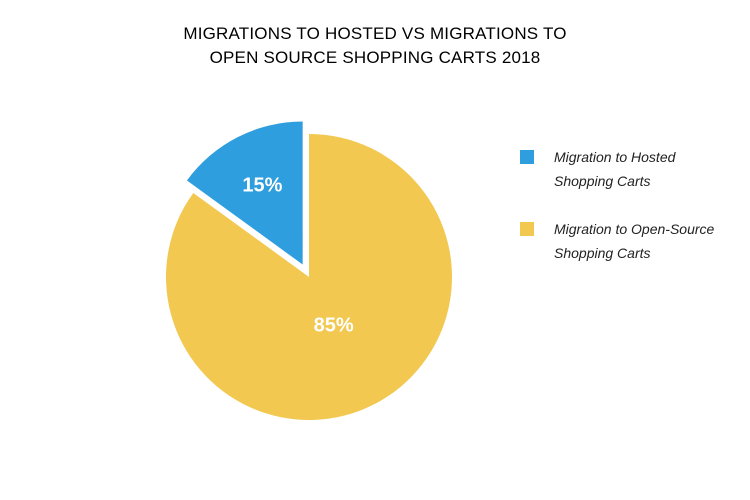 The image size is (750, 500). I want to click on slice-label-open-source: 85%, so click(334, 325).